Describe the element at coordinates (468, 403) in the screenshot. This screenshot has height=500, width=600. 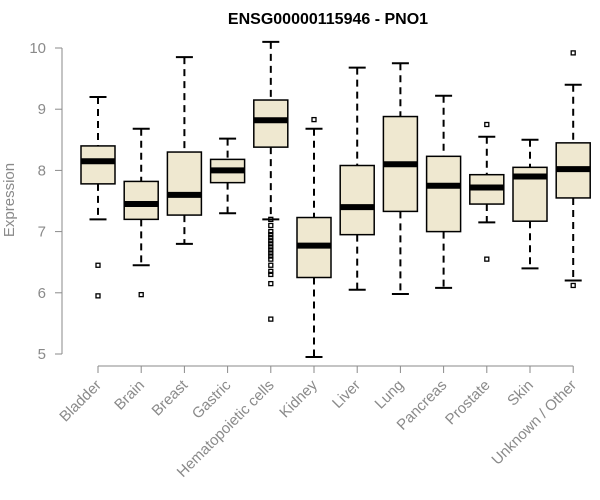
I see `x-tick-label: Prostate` at that location.